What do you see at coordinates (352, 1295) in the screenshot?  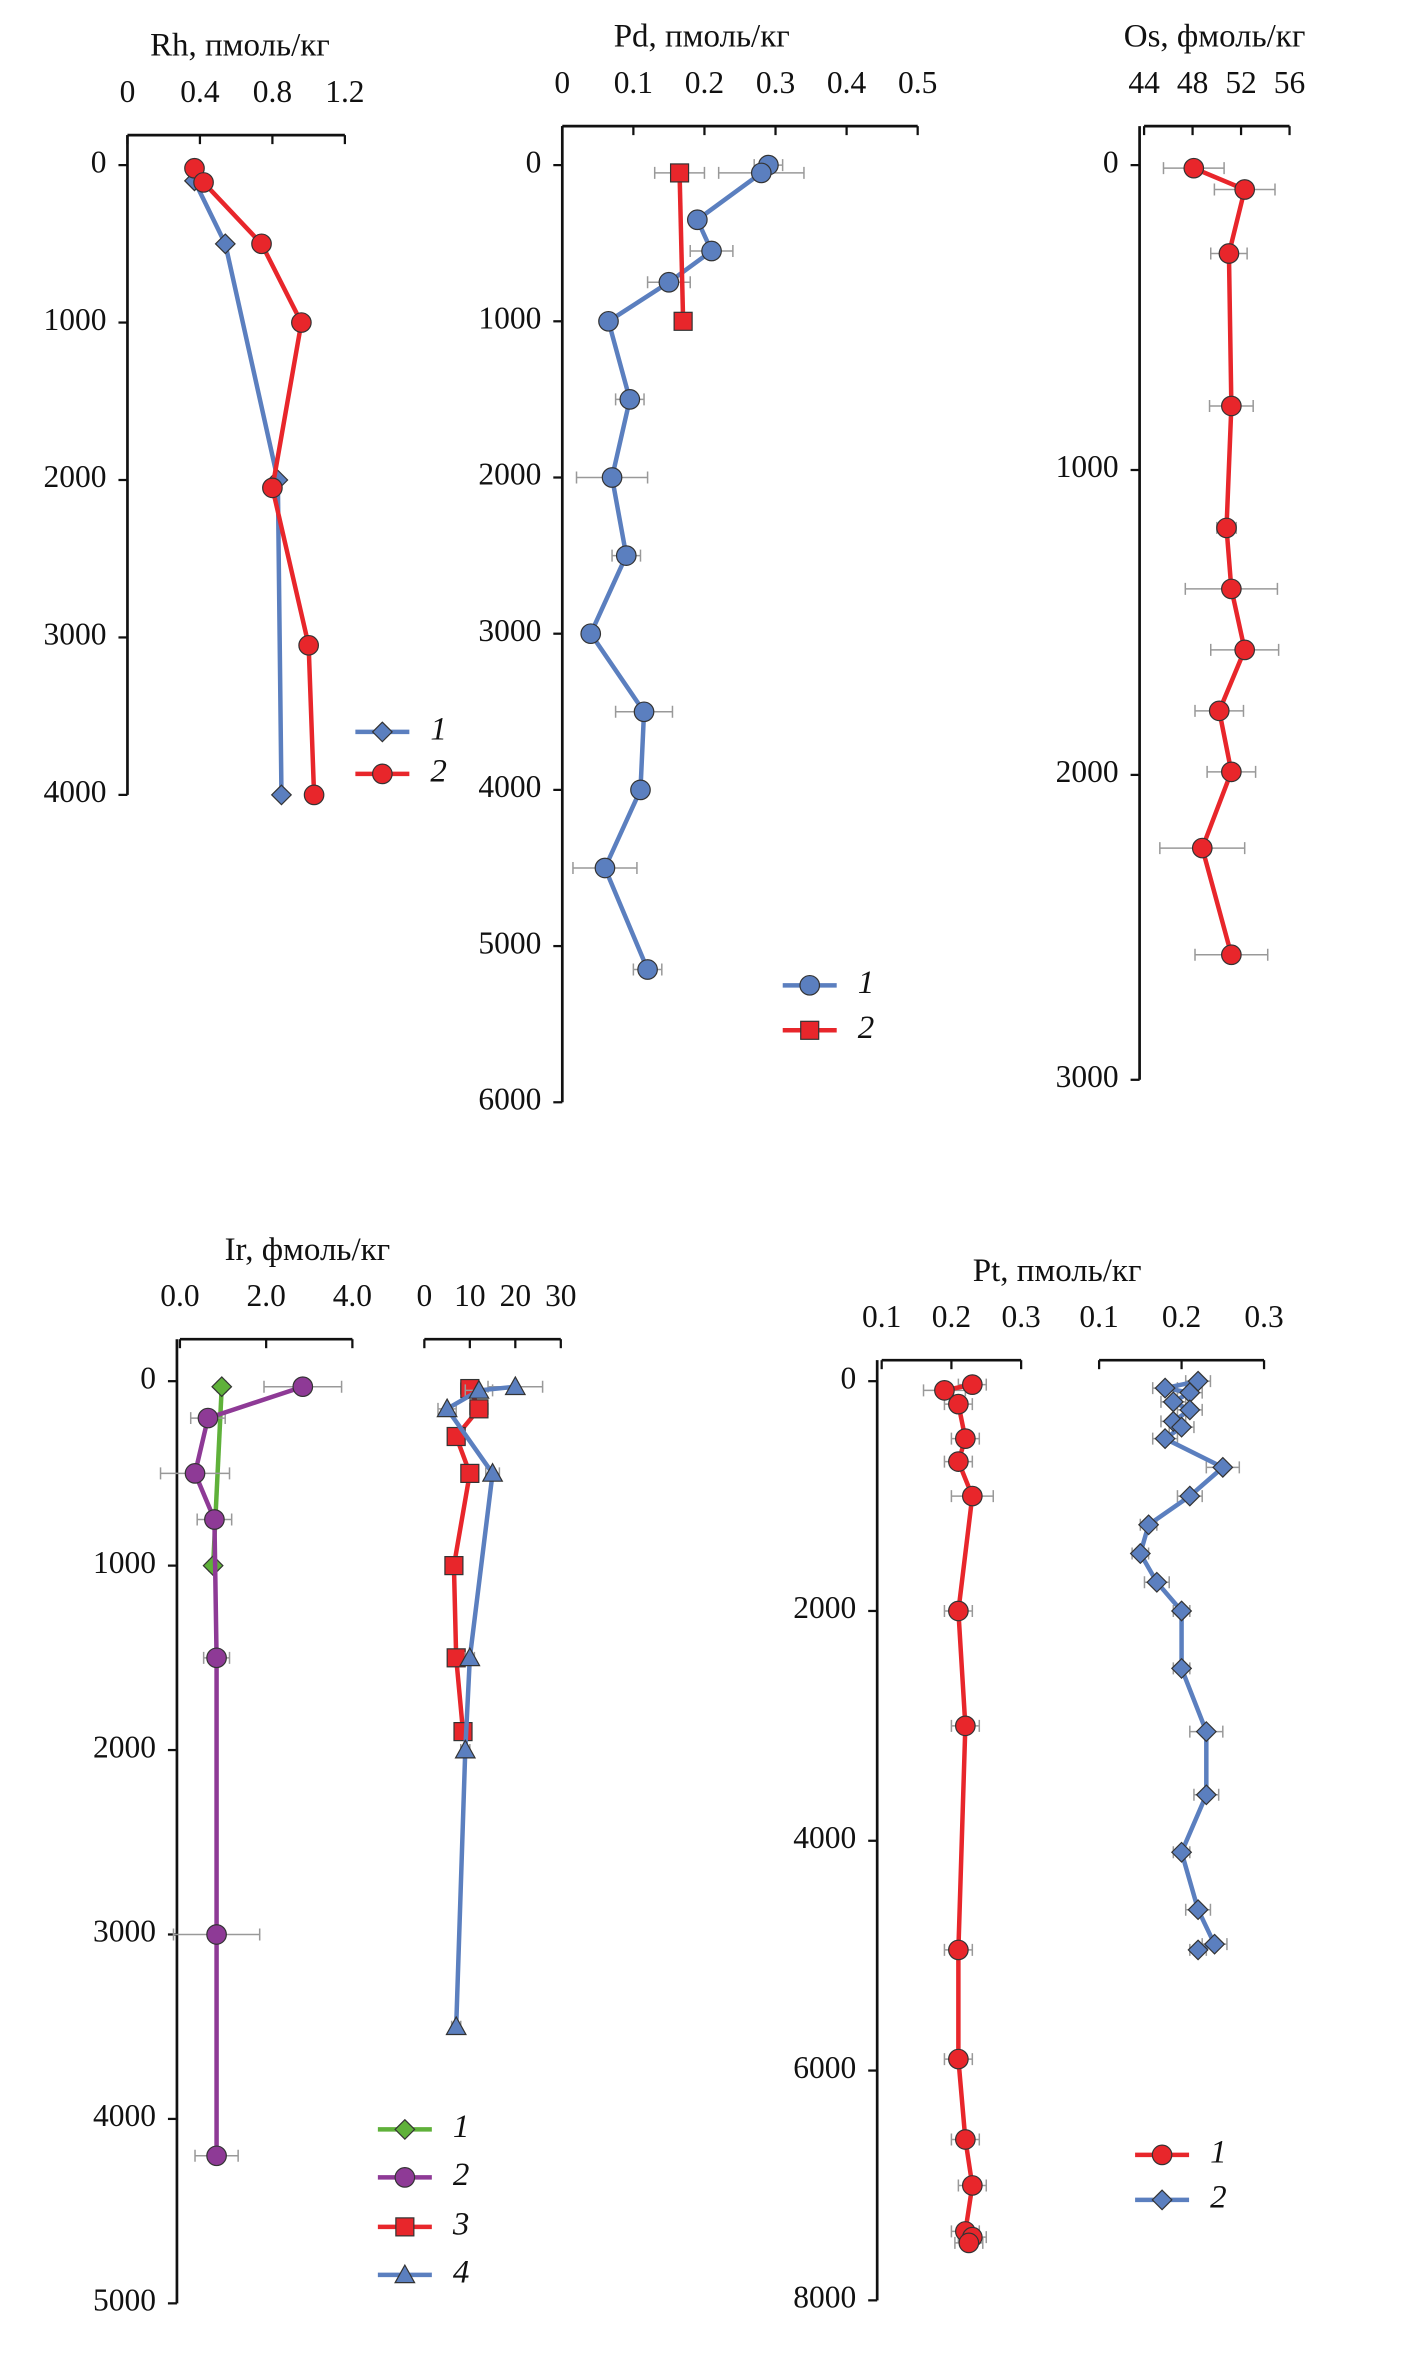 I see `x-tick-label: 4.0` at bounding box center [352, 1295].